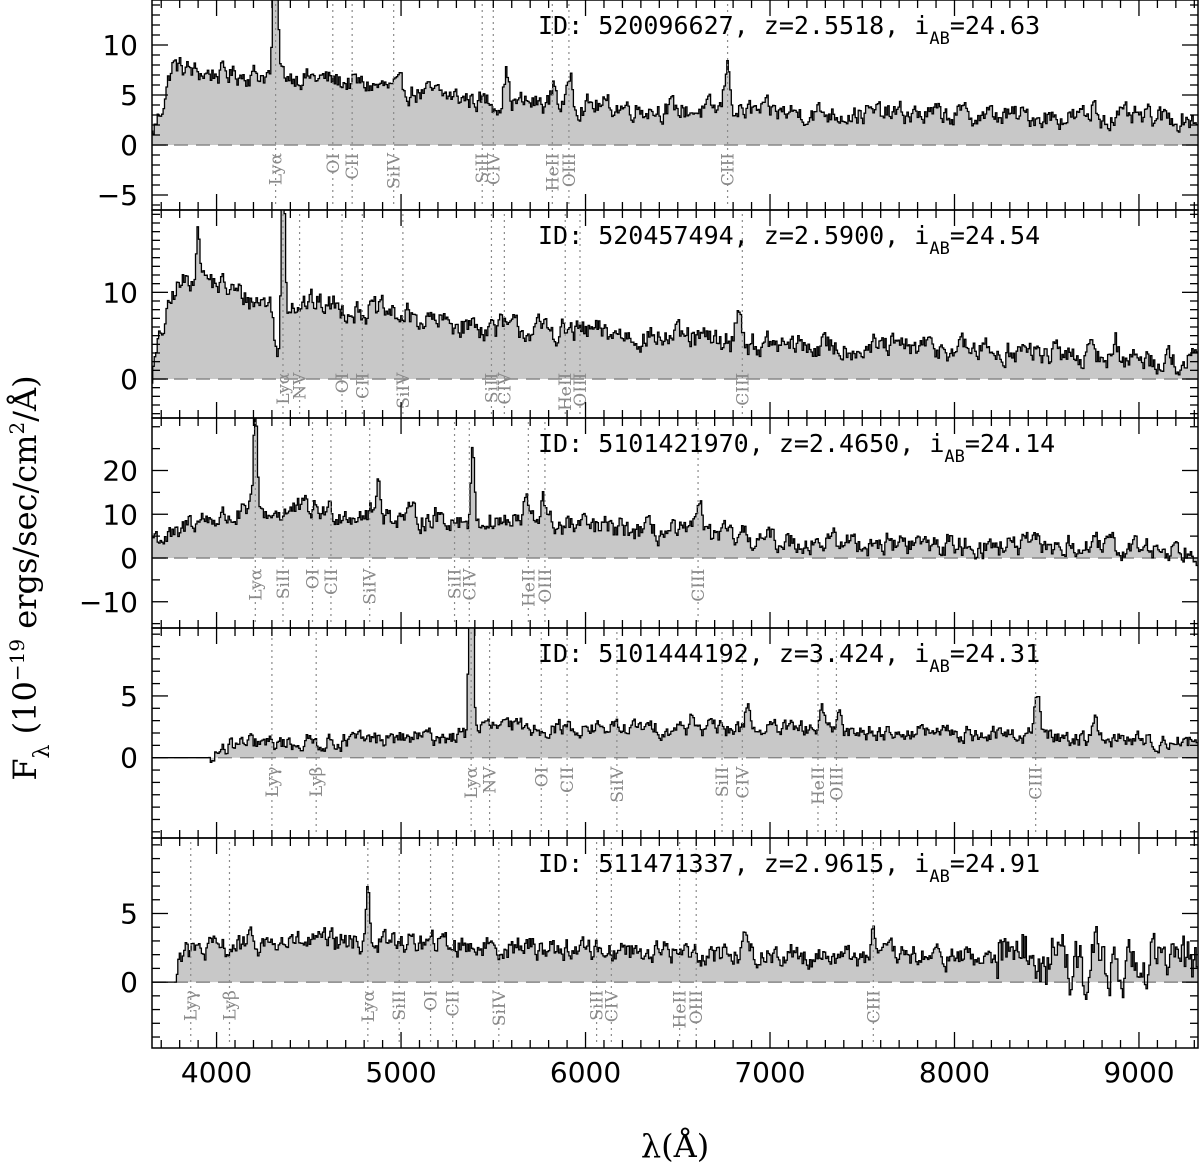 This screenshot has height=1167, width=1200. I want to click on y-tick-label: −5, so click(117, 195).